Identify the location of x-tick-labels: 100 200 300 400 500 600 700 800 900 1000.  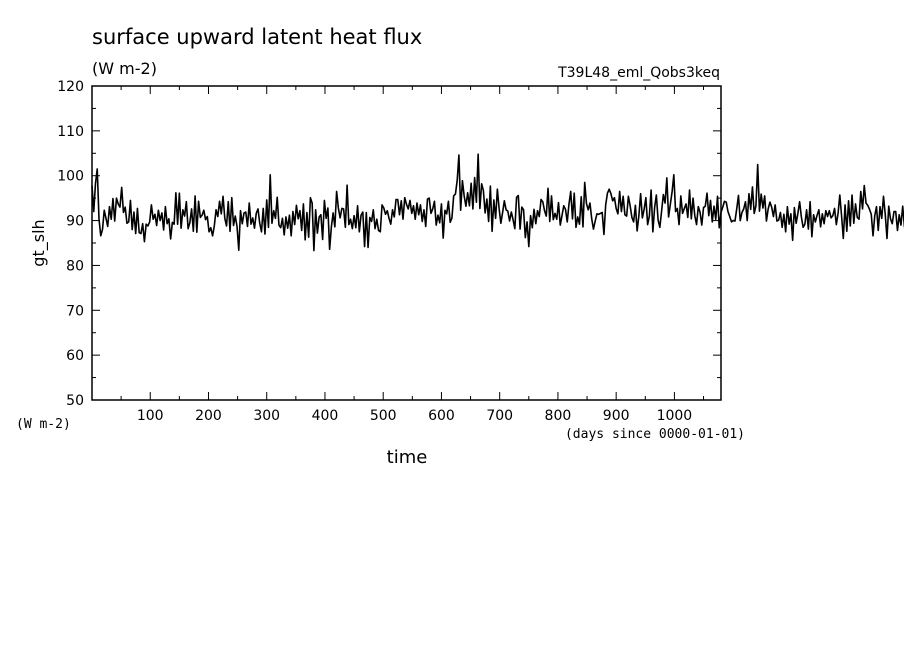
(414, 416).